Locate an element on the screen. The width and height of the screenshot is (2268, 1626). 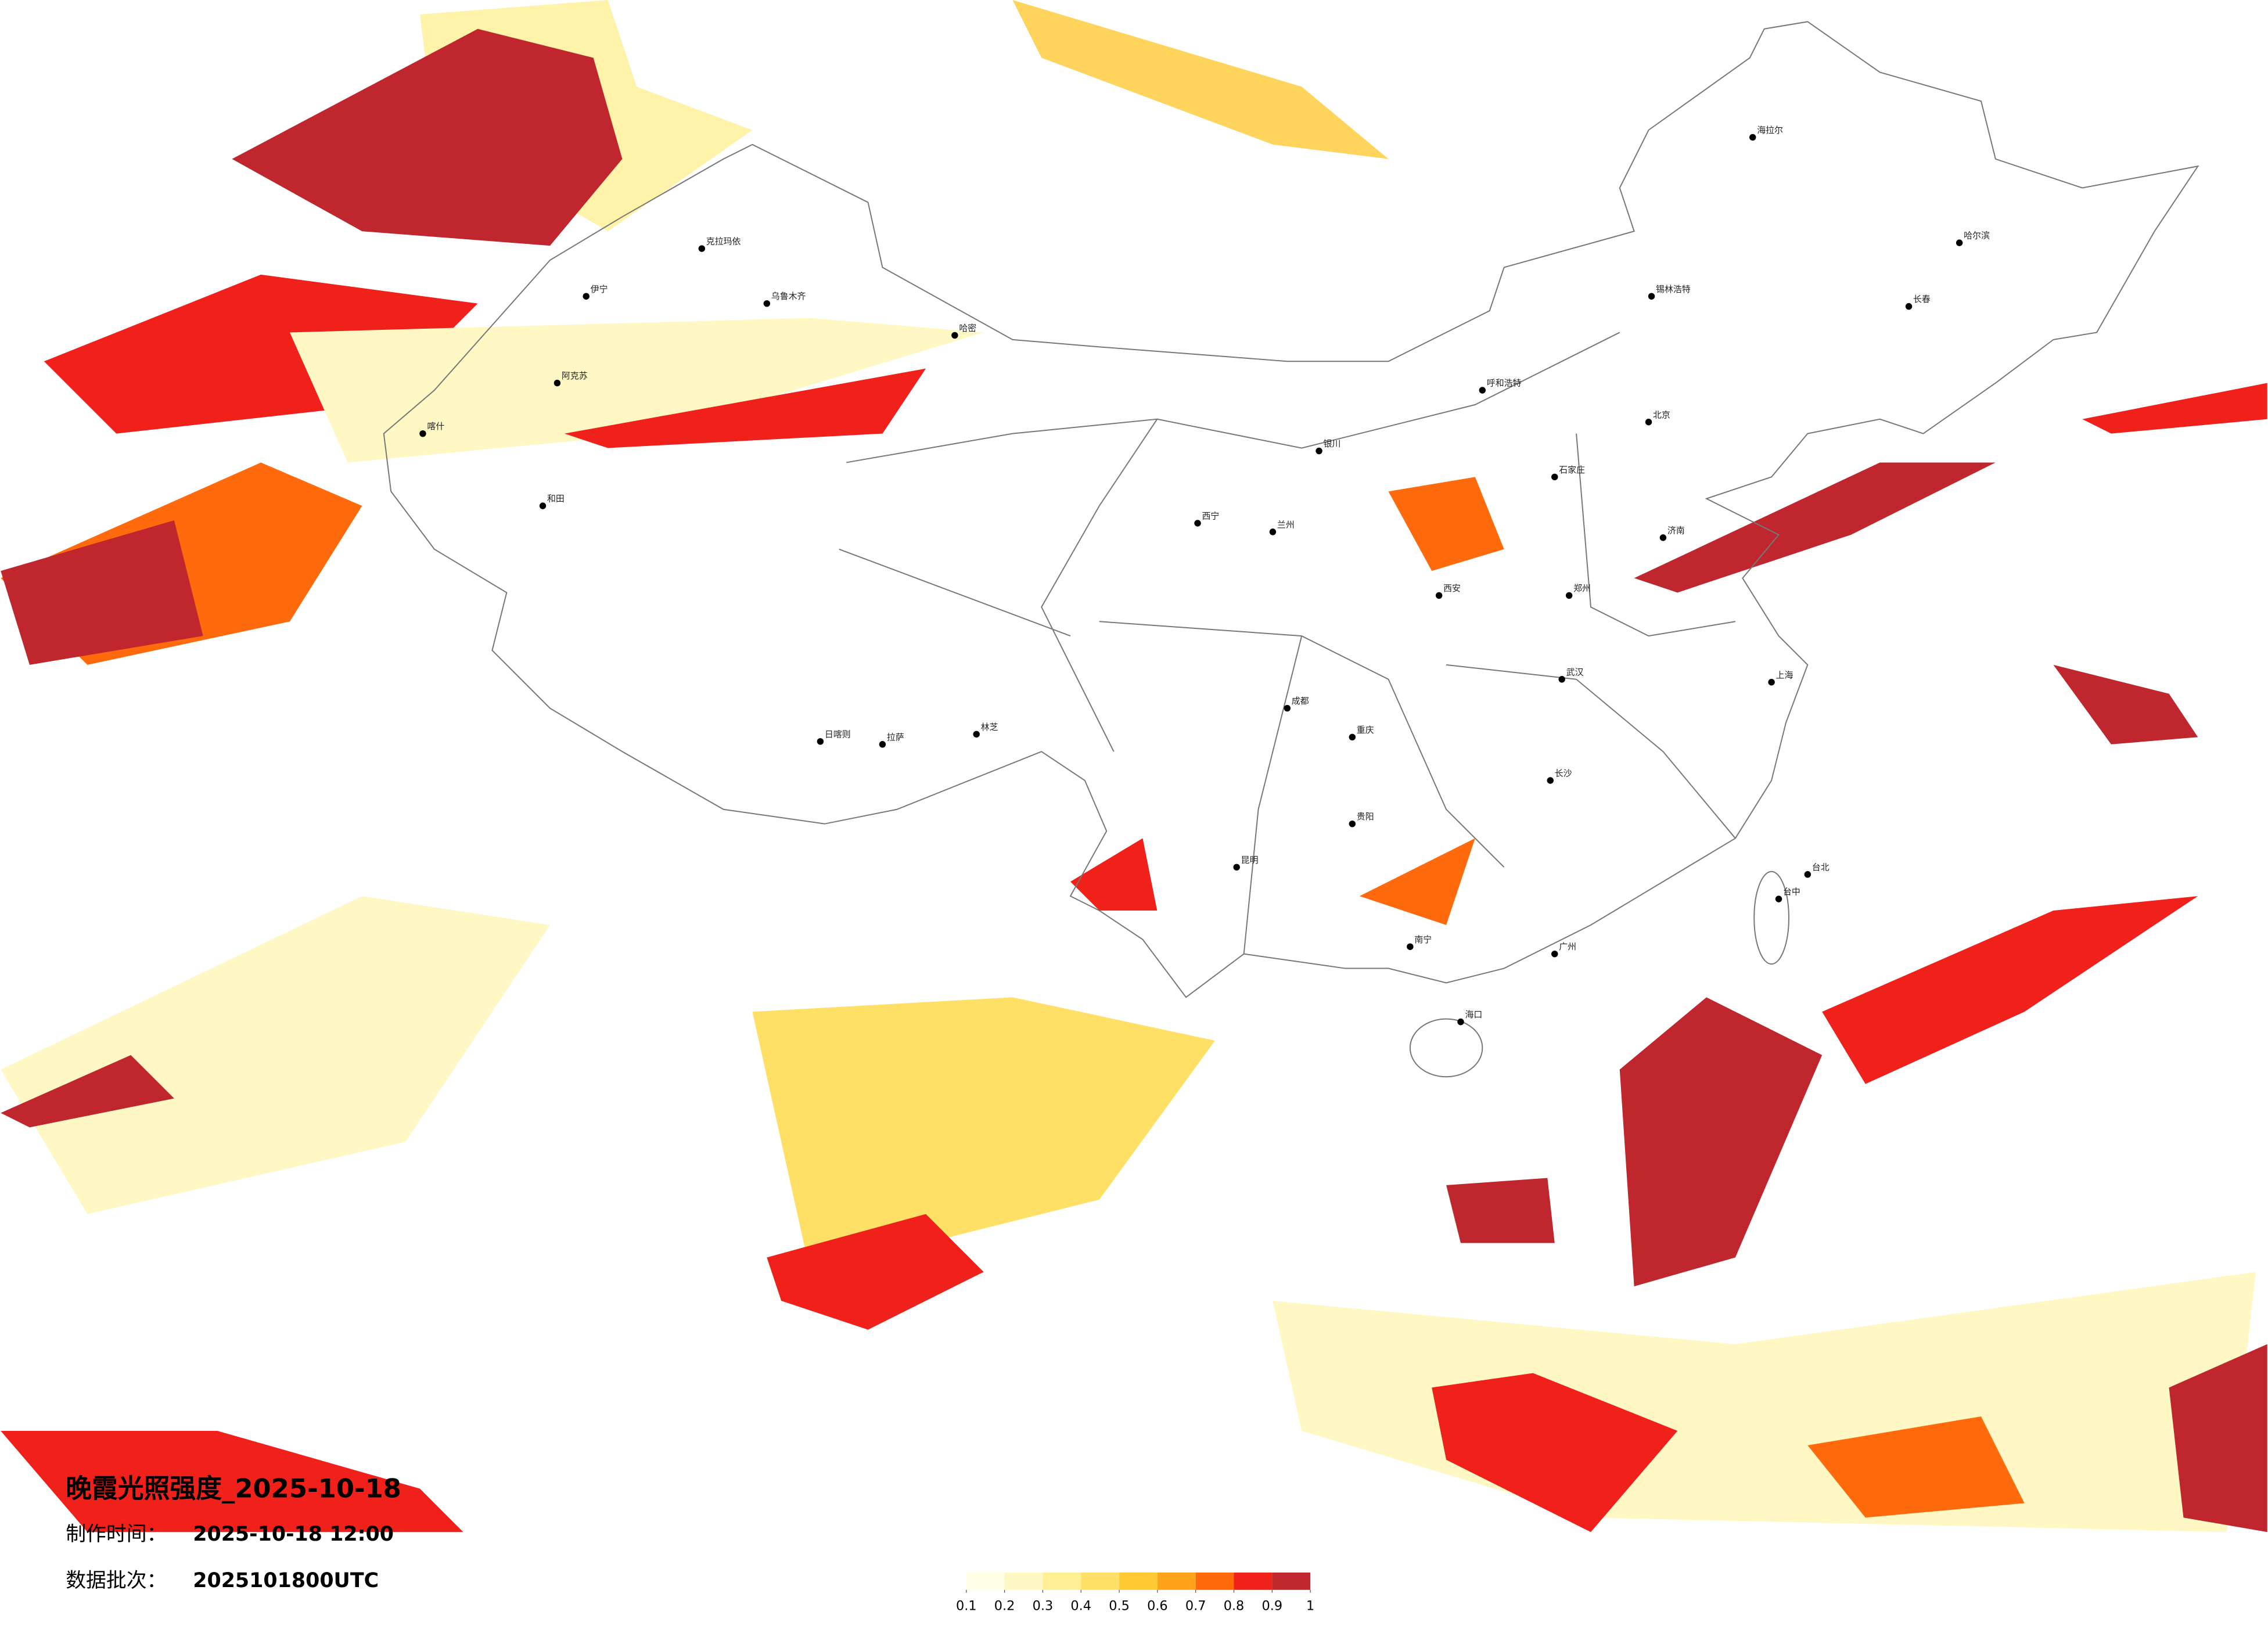
city-label: 哈尔滨 is located at coordinates (1977, 236).